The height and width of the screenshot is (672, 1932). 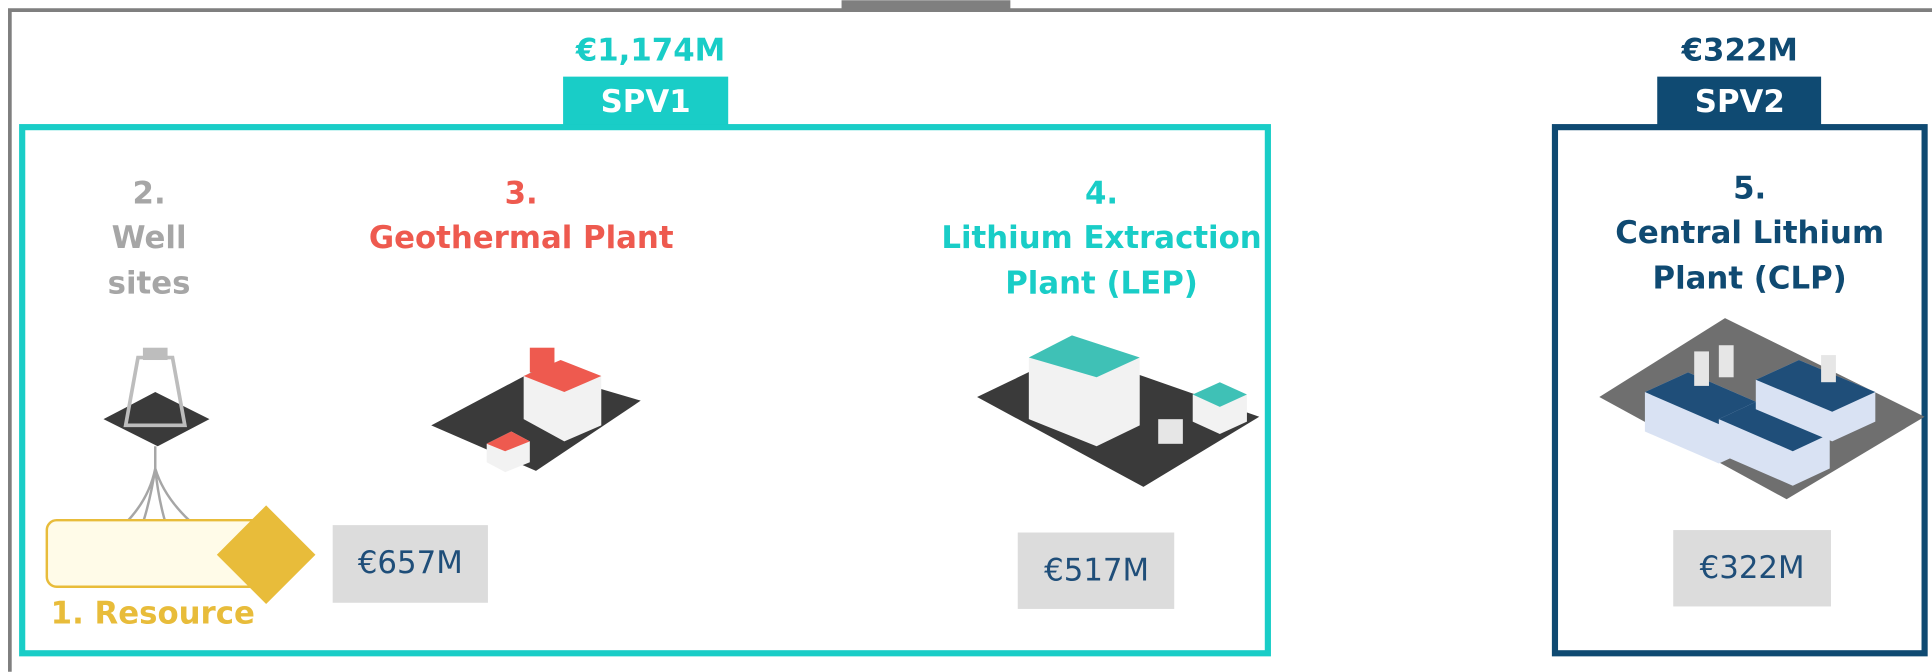 I want to click on lep-icon, so click(x=1118, y=411).